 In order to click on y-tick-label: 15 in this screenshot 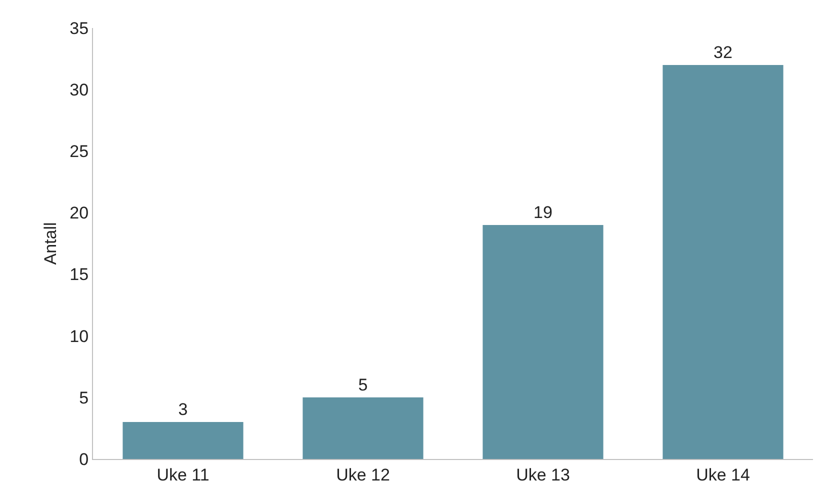, I will do `click(79, 274)`.